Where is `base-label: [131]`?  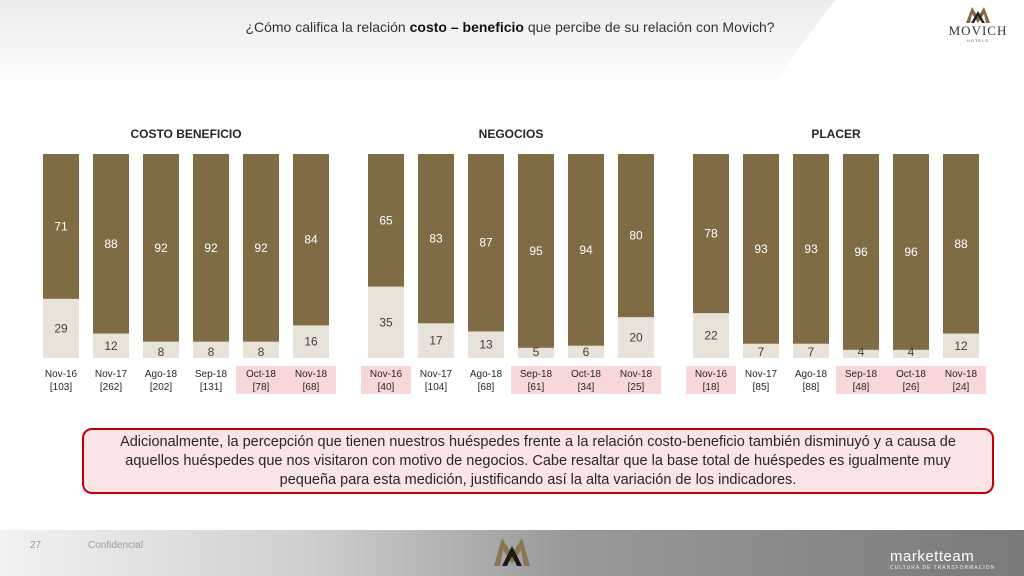
base-label: [131] is located at coordinates (211, 387).